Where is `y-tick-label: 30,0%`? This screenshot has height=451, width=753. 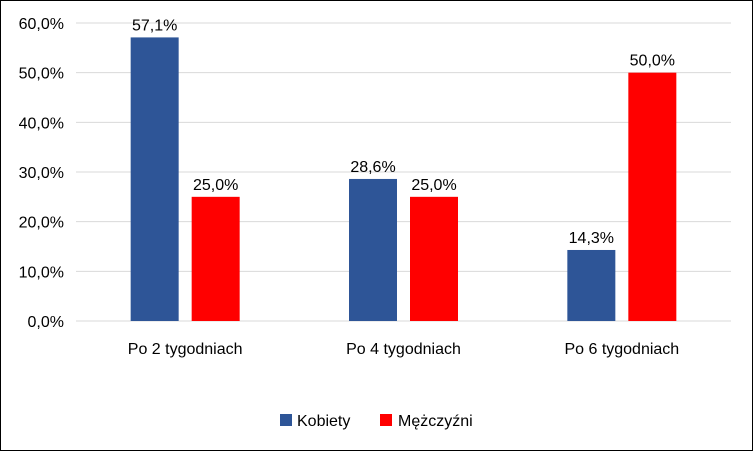
y-tick-label: 30,0% is located at coordinates (41, 173).